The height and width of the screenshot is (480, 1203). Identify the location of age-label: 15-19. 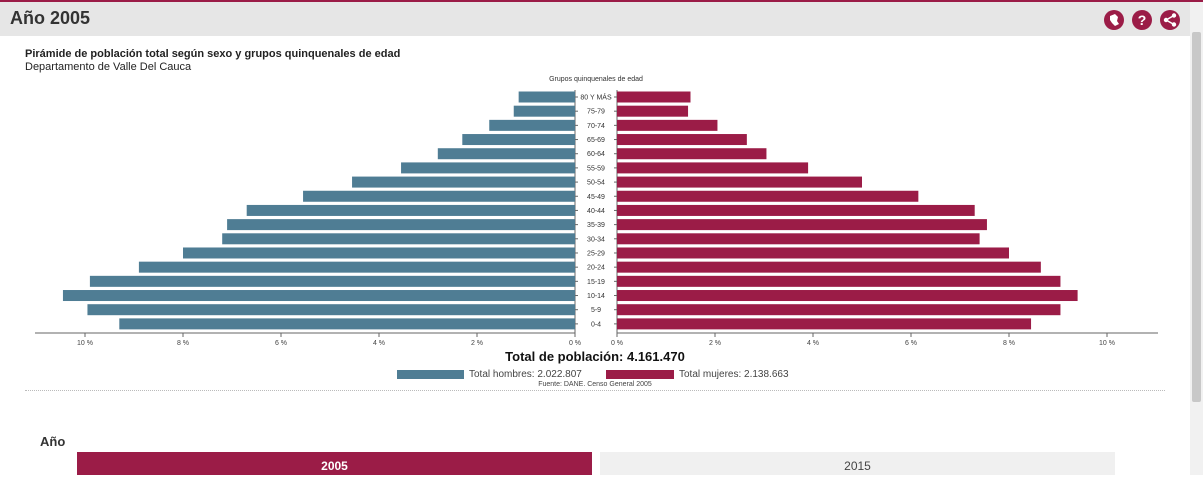
(596, 282).